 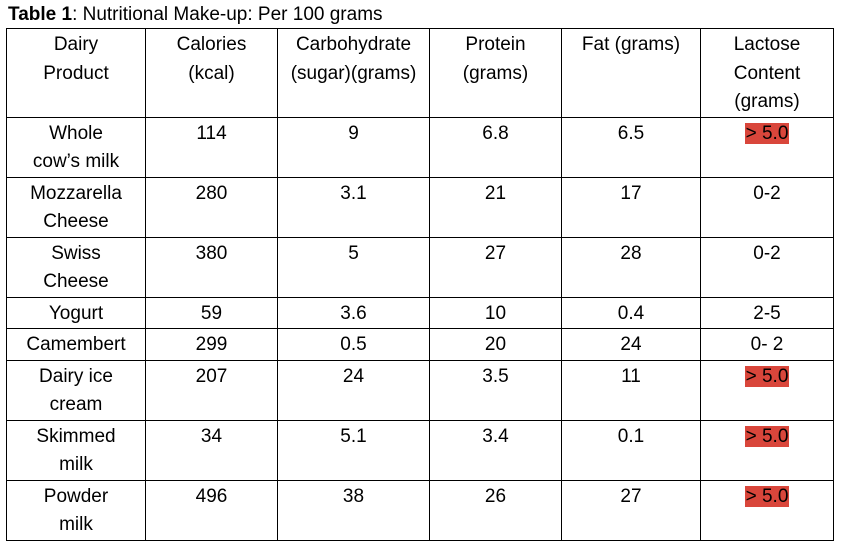 I want to click on column-header-line: Content, so click(x=767, y=73).